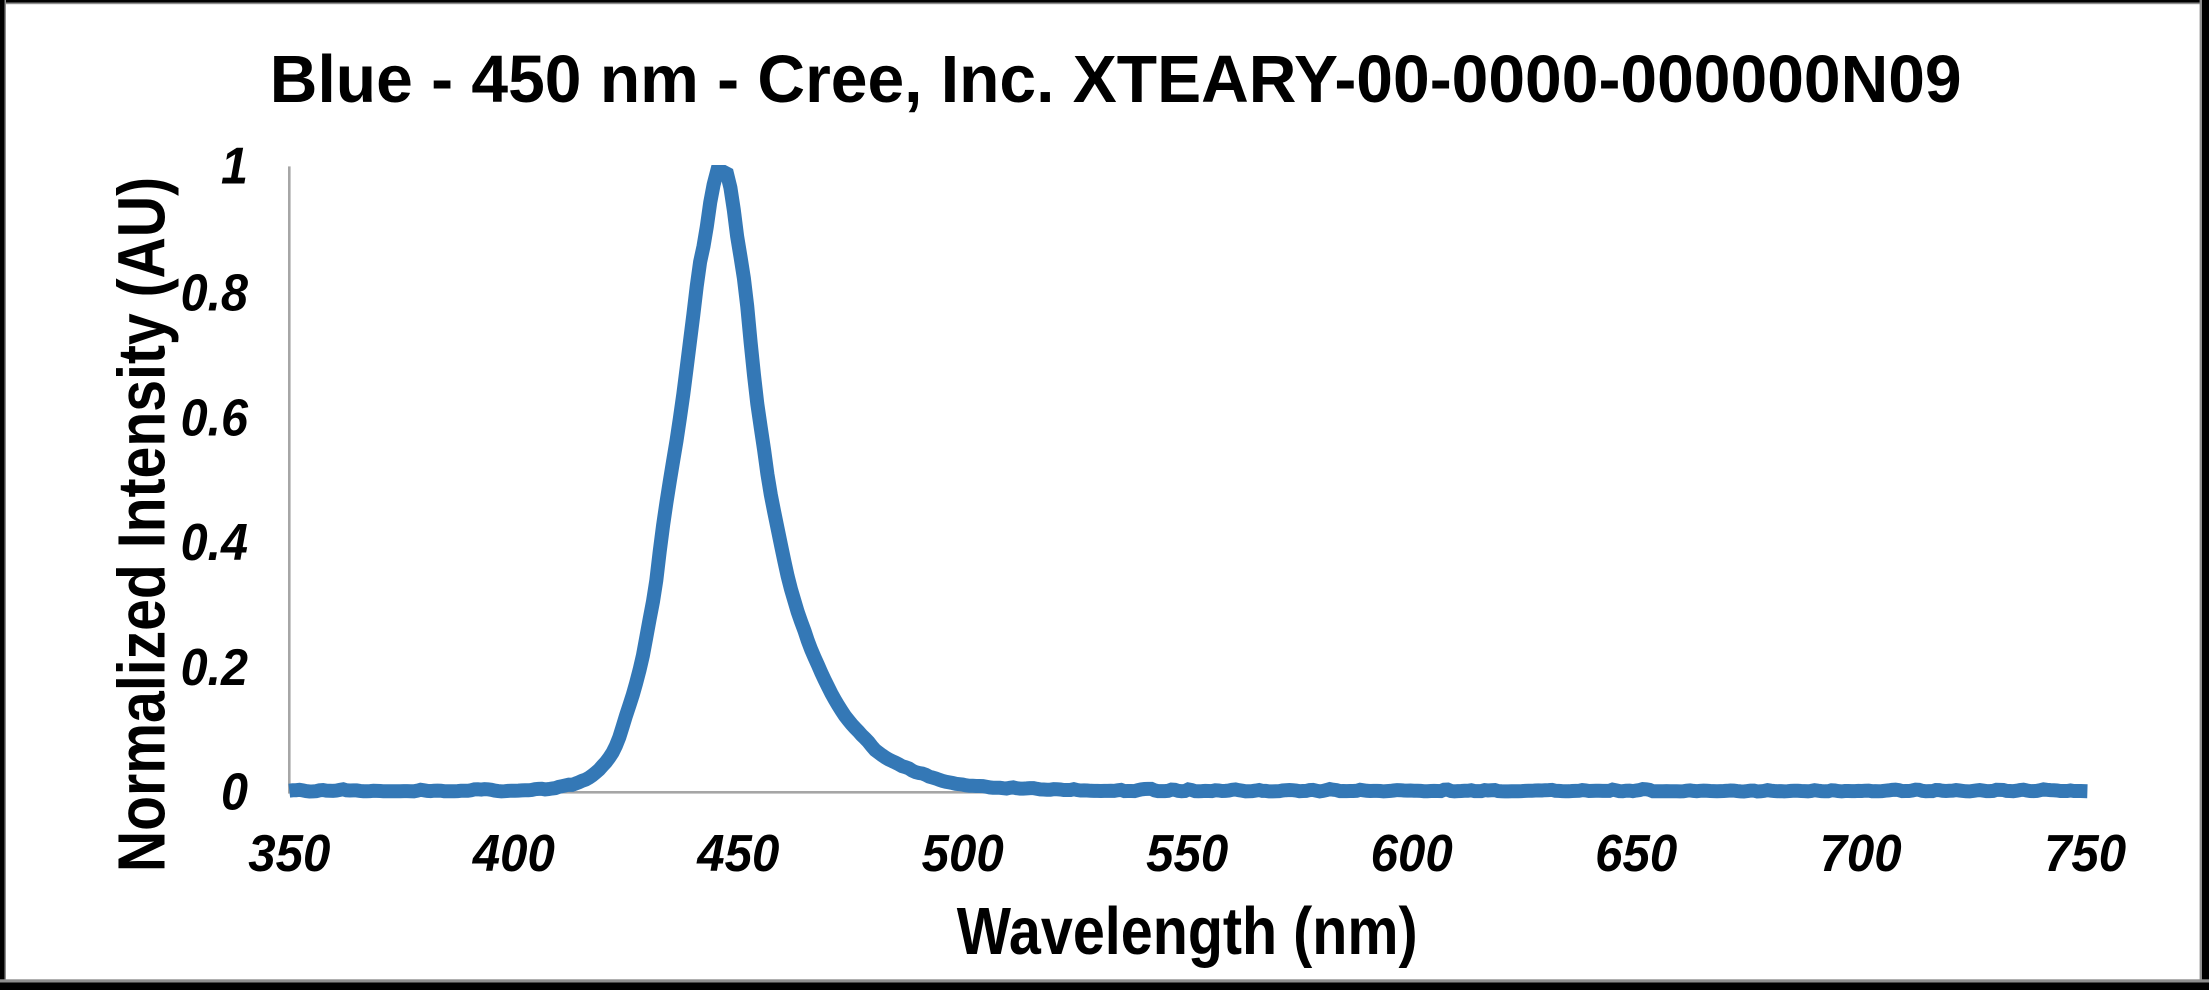  I want to click on svg-text: Wavelength (nm), so click(1187, 931).